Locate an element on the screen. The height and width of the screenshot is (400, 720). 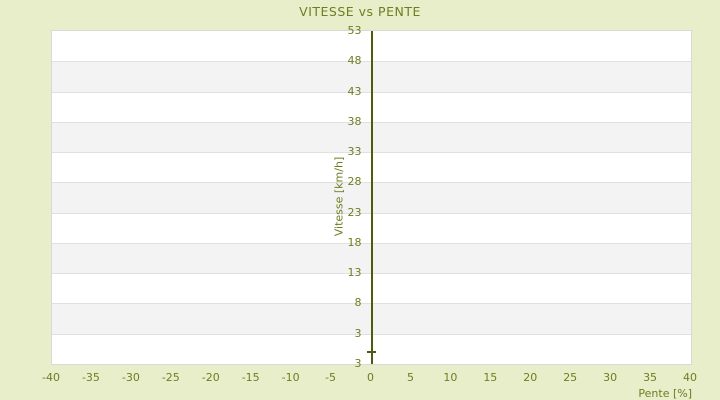
x-tick-label: 15 is located at coordinates (490, 377).